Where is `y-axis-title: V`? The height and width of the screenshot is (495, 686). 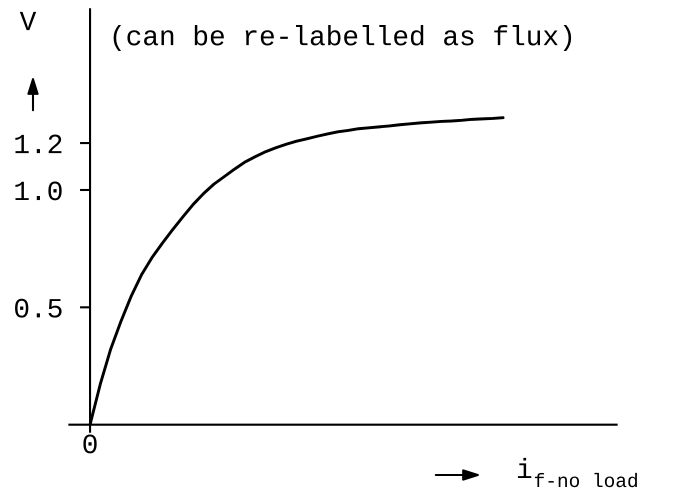 y-axis-title: V is located at coordinates (28, 21).